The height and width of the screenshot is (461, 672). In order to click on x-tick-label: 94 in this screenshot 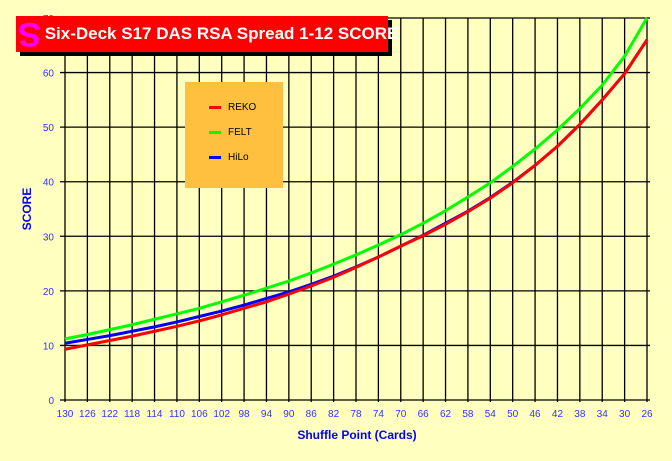, I will do `click(267, 414)`.